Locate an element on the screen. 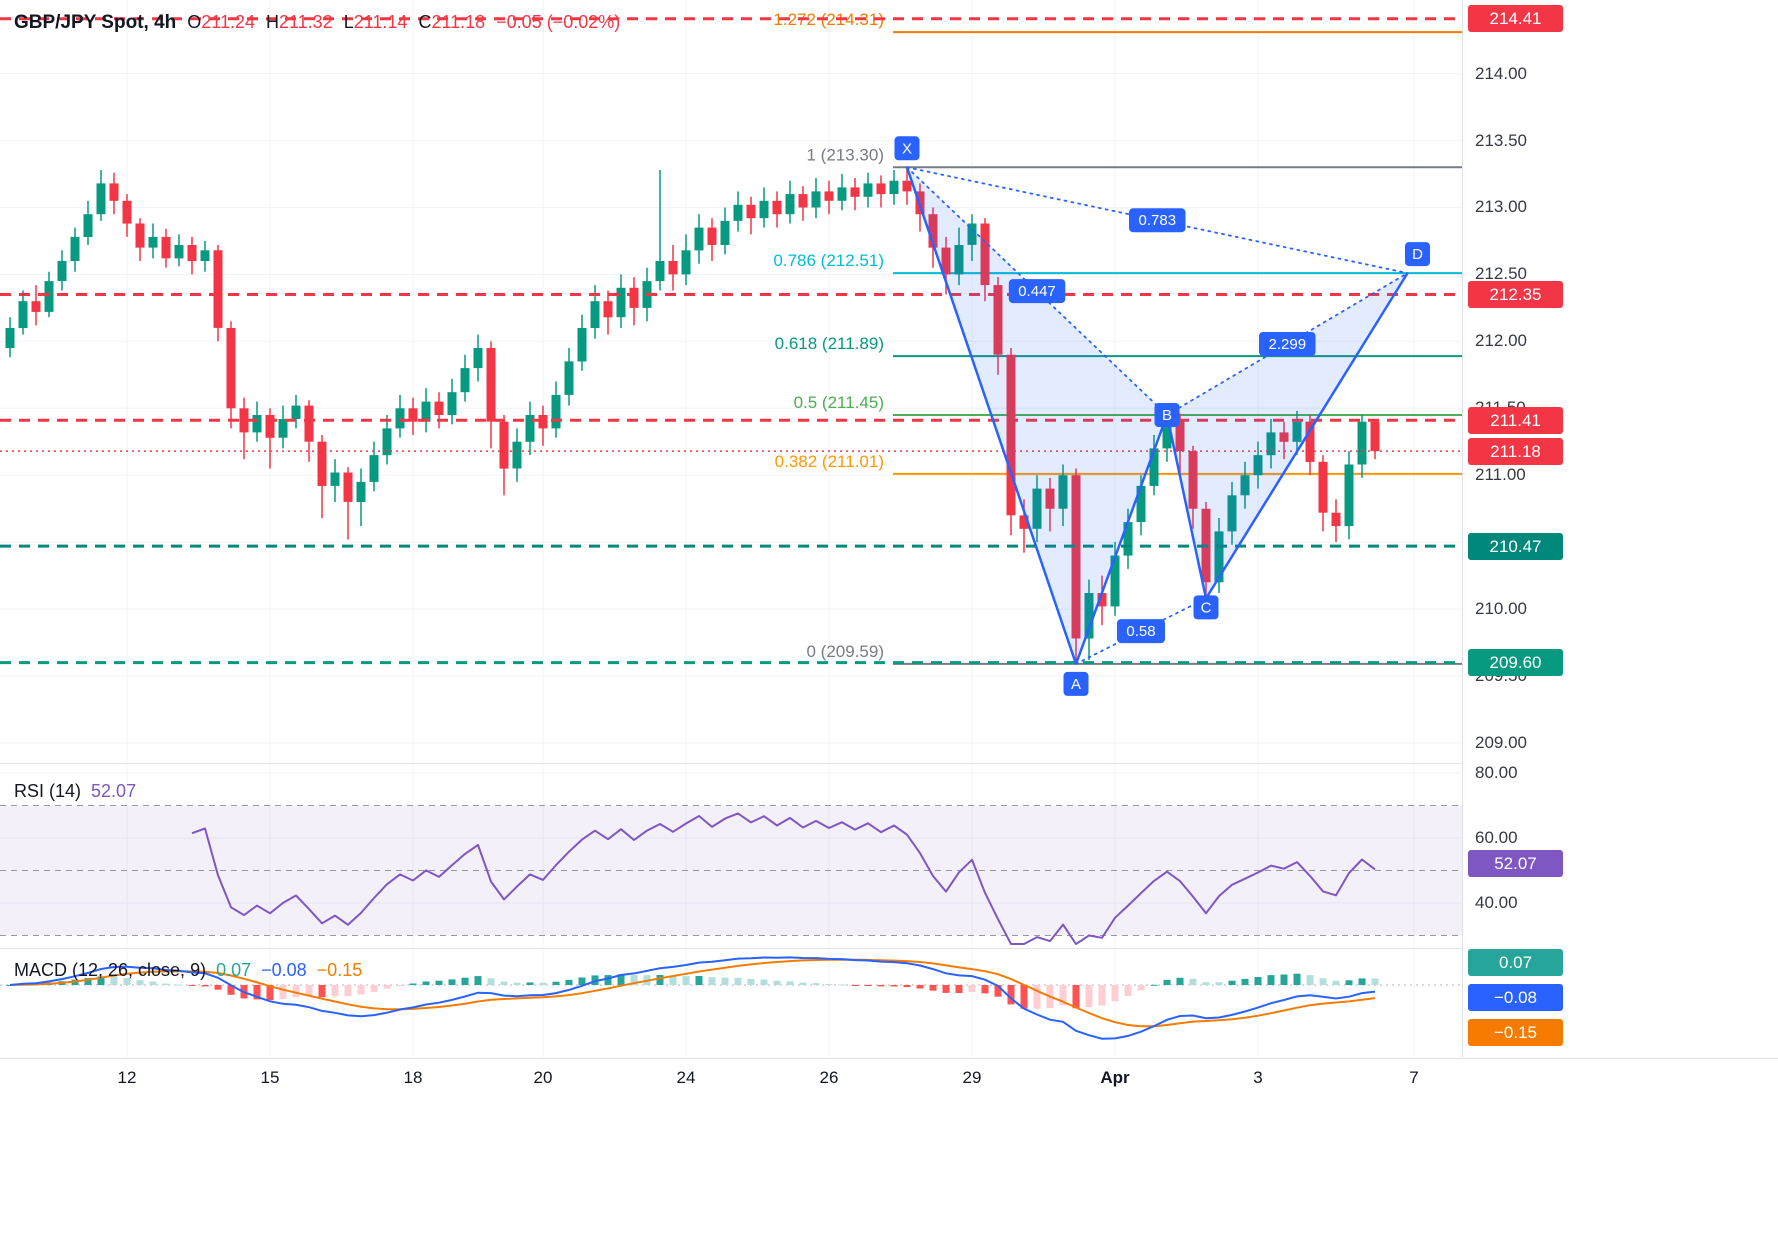 This screenshot has height=1246, width=1778. fib-label: 1.272 (214.31) is located at coordinates (828, 19).